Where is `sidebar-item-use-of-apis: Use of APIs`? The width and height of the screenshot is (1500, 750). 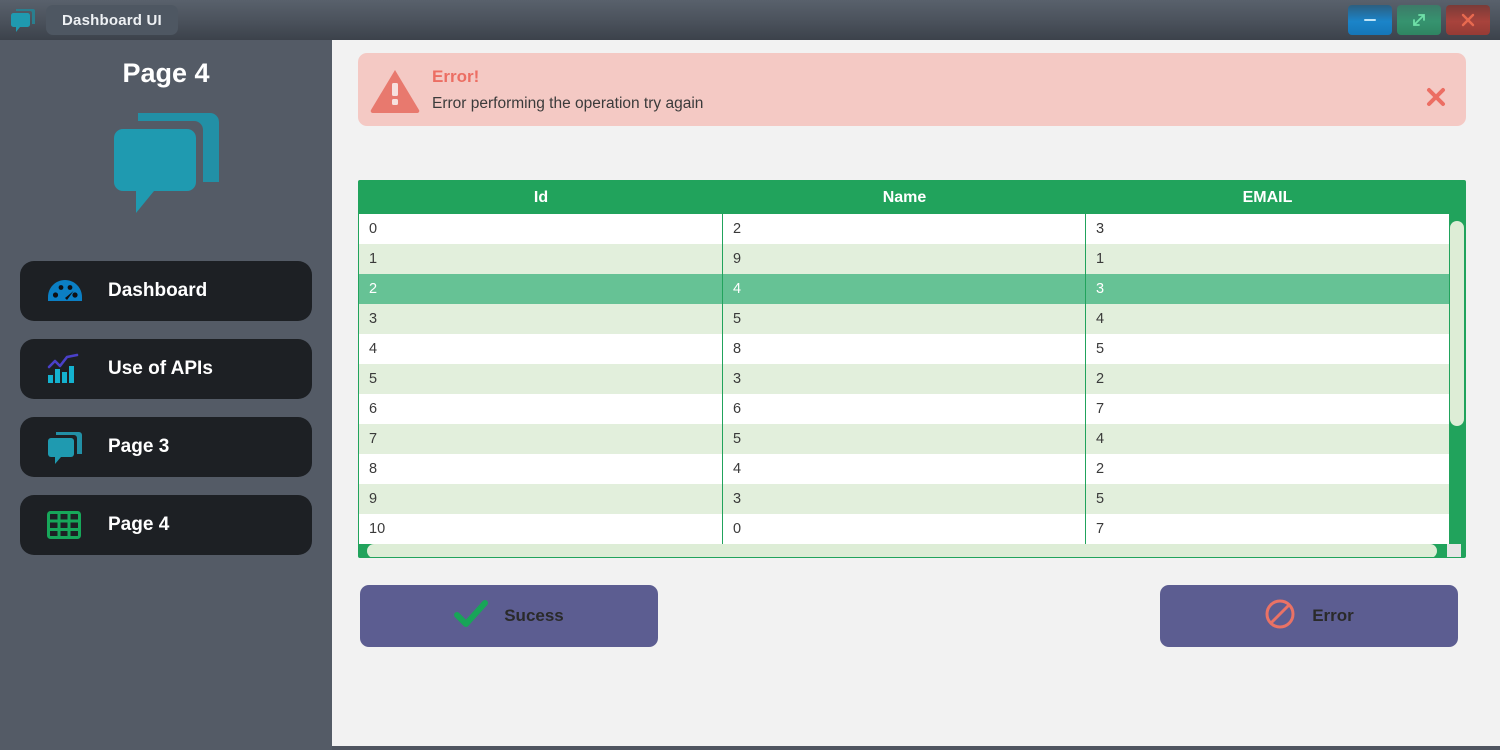
sidebar-item-use-of-apis: Use of APIs is located at coordinates (166, 369).